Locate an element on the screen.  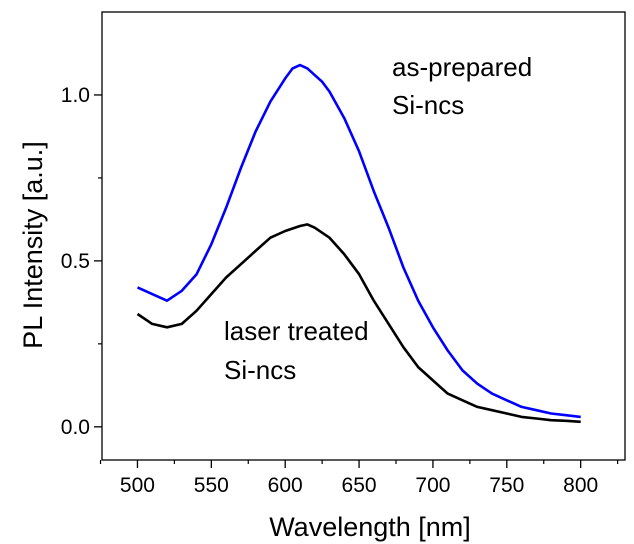
x-tick-label: 500 is located at coordinates (137, 485).